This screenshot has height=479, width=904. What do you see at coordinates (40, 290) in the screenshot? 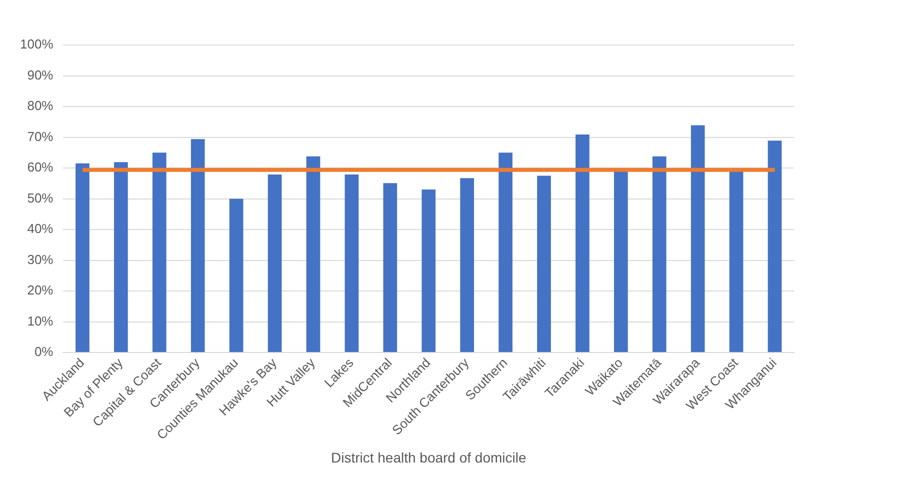
I see `y-tick-label: 20%` at bounding box center [40, 290].